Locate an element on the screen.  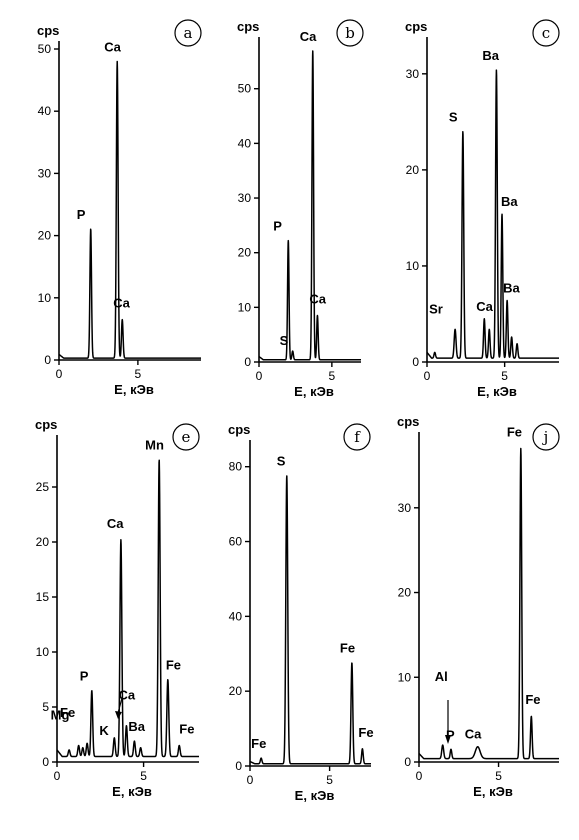
y-tick-label: 80 is located at coordinates (236, 467).